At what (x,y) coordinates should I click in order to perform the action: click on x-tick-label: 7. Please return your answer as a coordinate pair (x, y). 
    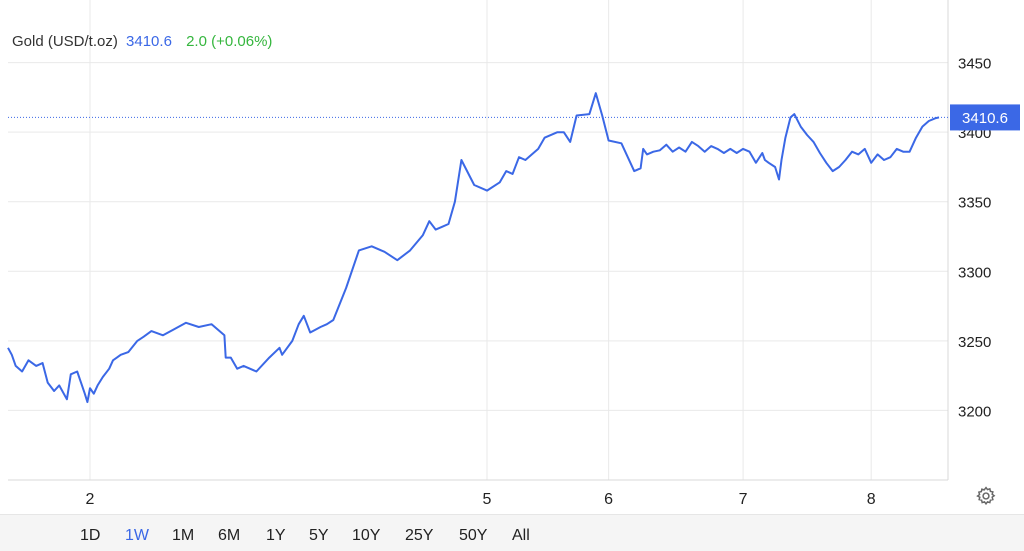
    Looking at the image, I should click on (743, 499).